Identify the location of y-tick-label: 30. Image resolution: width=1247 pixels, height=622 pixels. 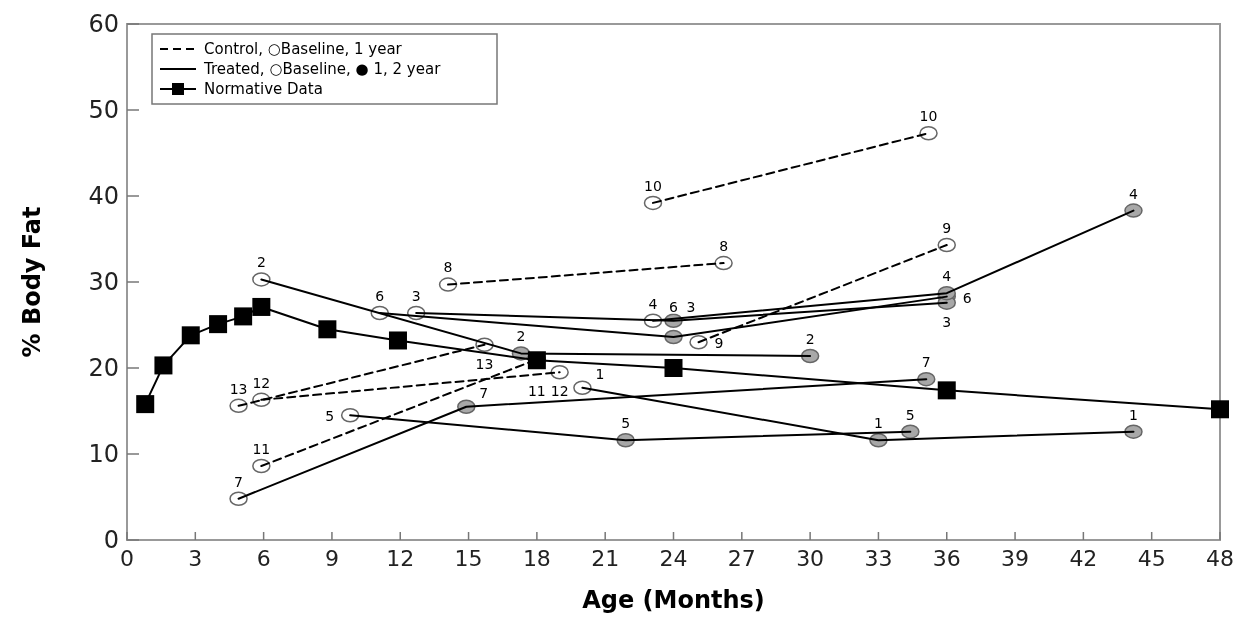
(103, 282).